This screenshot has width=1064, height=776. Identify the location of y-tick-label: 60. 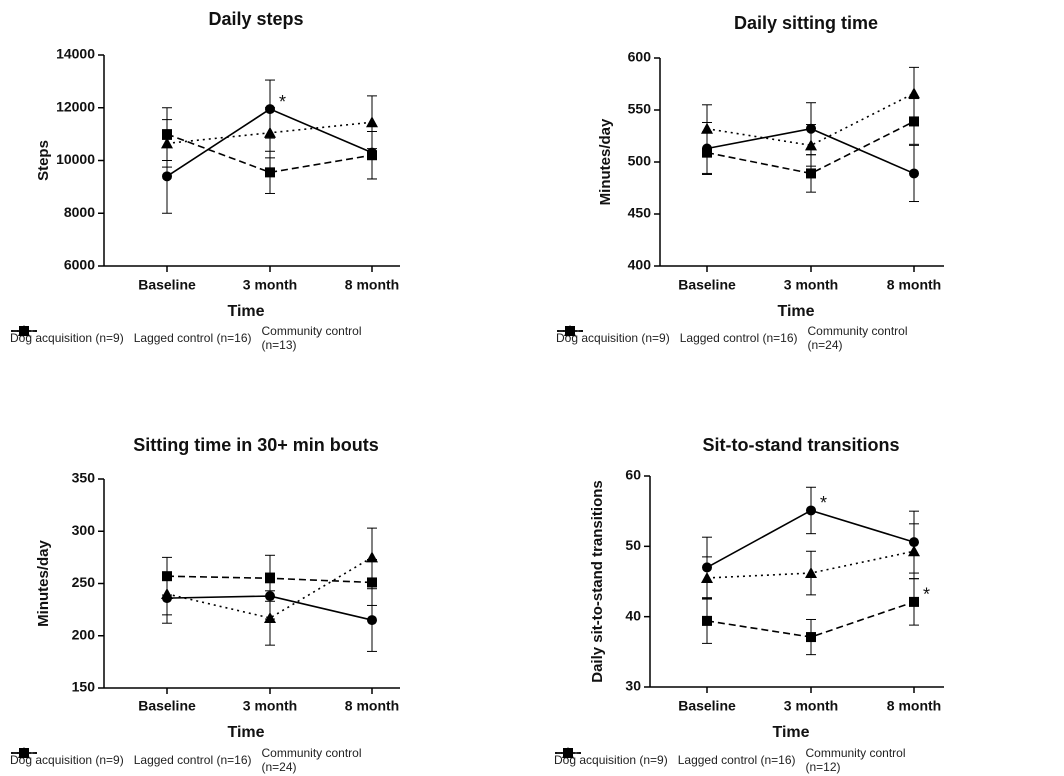
(633, 475).